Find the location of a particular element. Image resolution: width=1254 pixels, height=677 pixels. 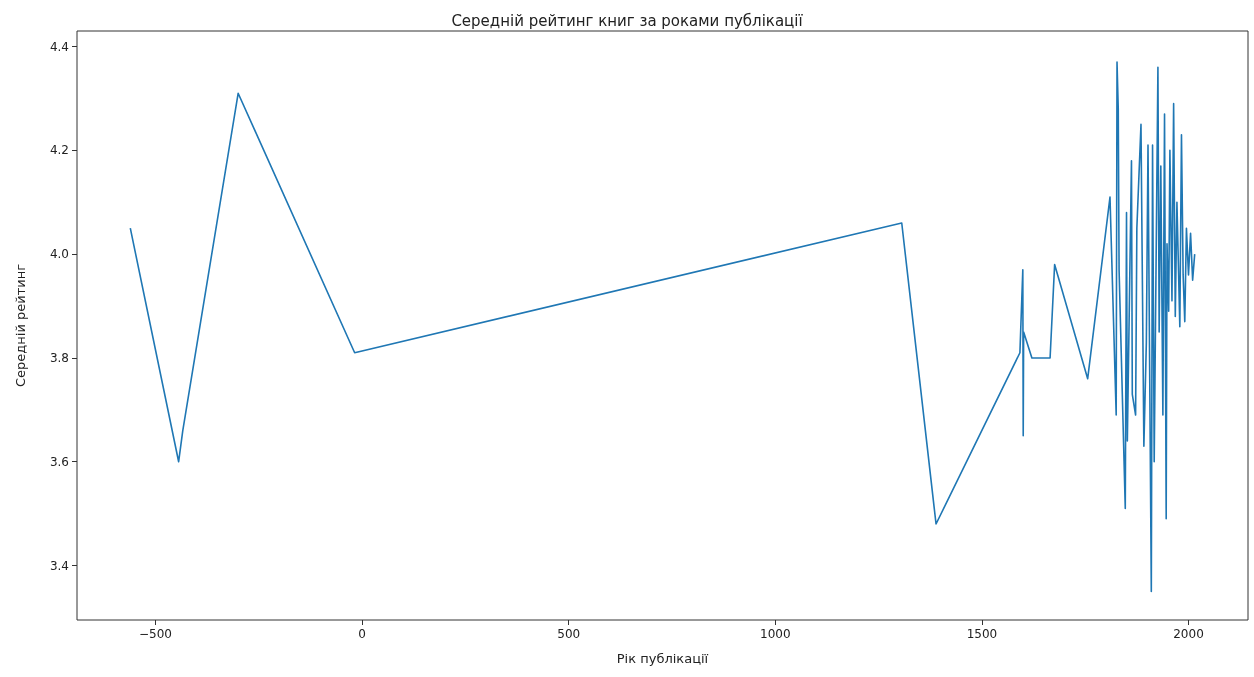

y-tick-label: 3.6 is located at coordinates (59, 461).